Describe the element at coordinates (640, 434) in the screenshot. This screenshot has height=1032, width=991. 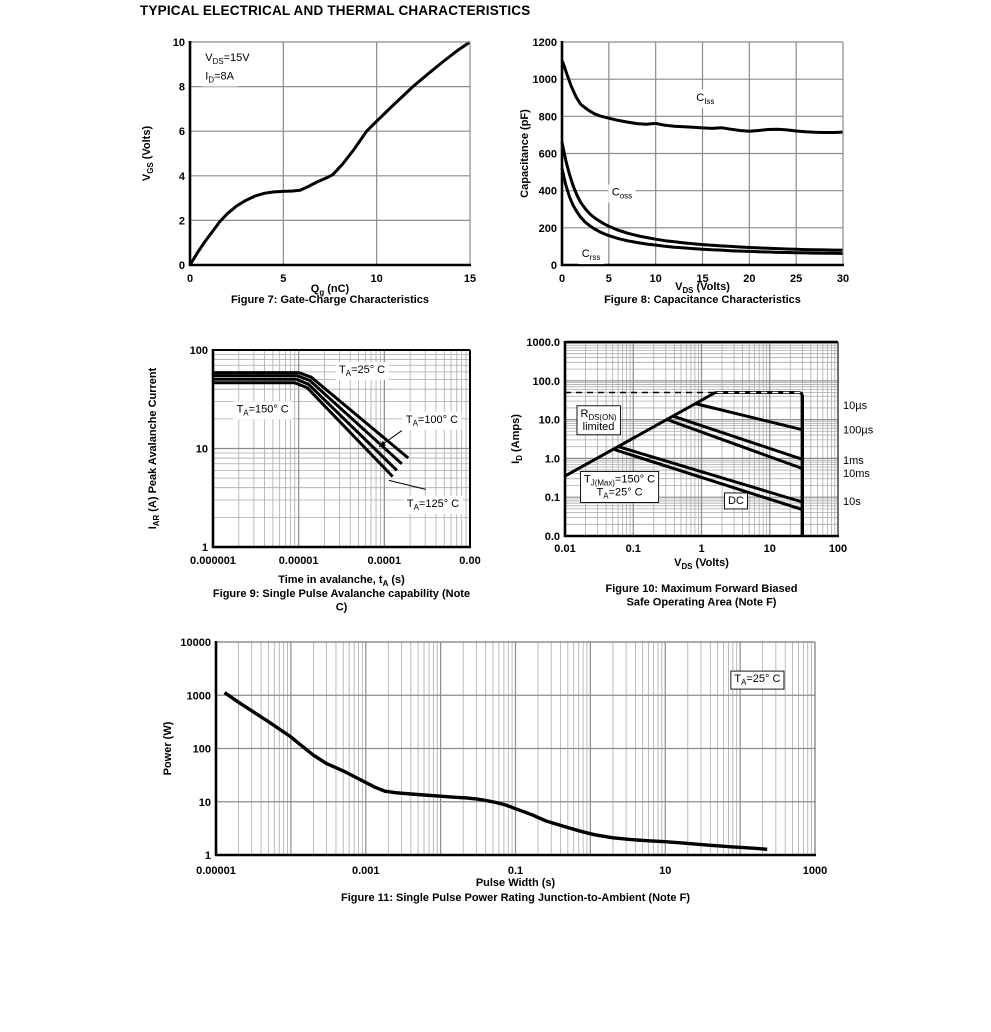
I see `rdson-limit-line` at that location.